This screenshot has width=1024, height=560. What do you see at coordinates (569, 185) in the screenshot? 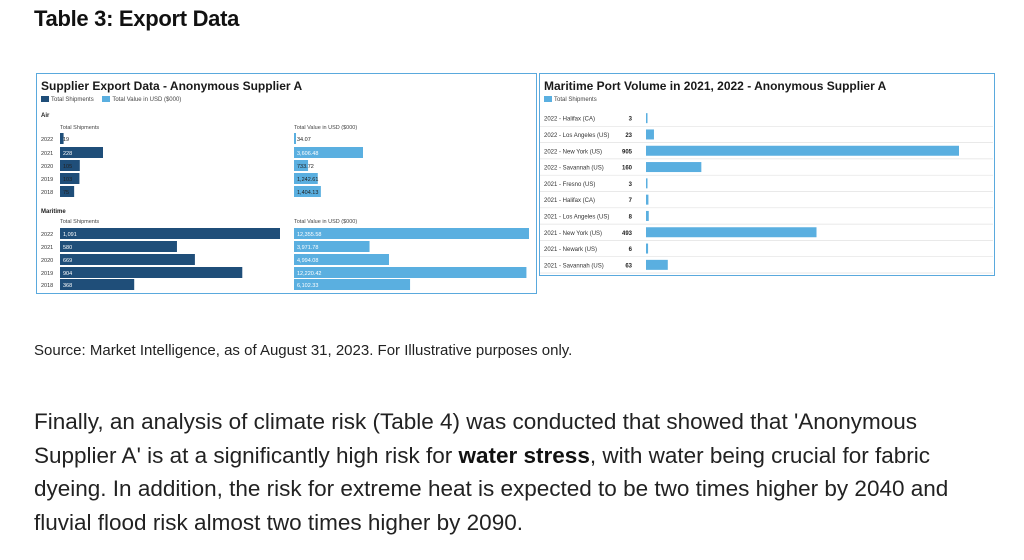
I see `port-row-label: 2021 - Fresno (US)` at bounding box center [569, 185].